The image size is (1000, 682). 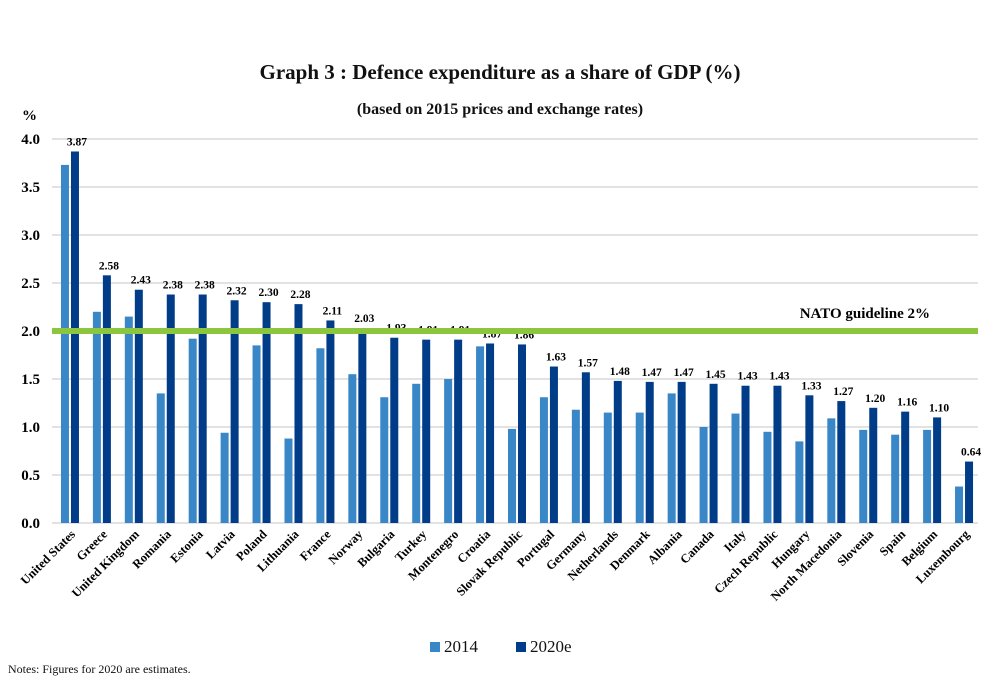 I want to click on bar-2020e-luxembourg, so click(x=969, y=492).